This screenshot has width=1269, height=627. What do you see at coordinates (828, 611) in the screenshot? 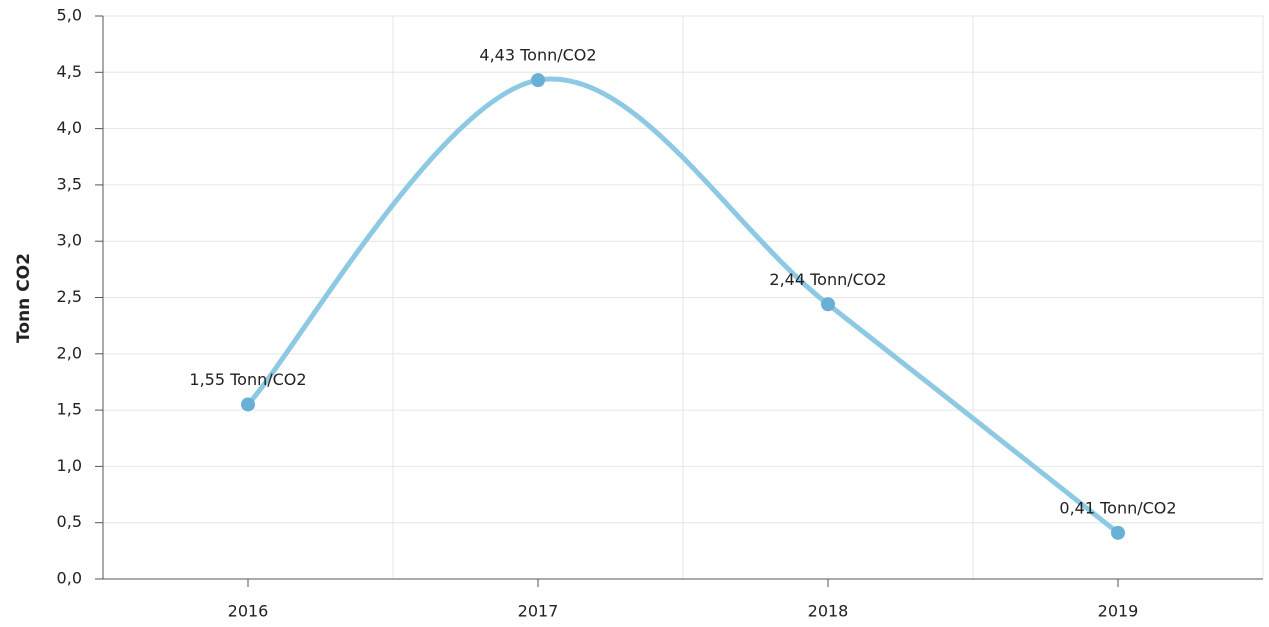
I see `x-tick-label: 2018` at bounding box center [828, 611].